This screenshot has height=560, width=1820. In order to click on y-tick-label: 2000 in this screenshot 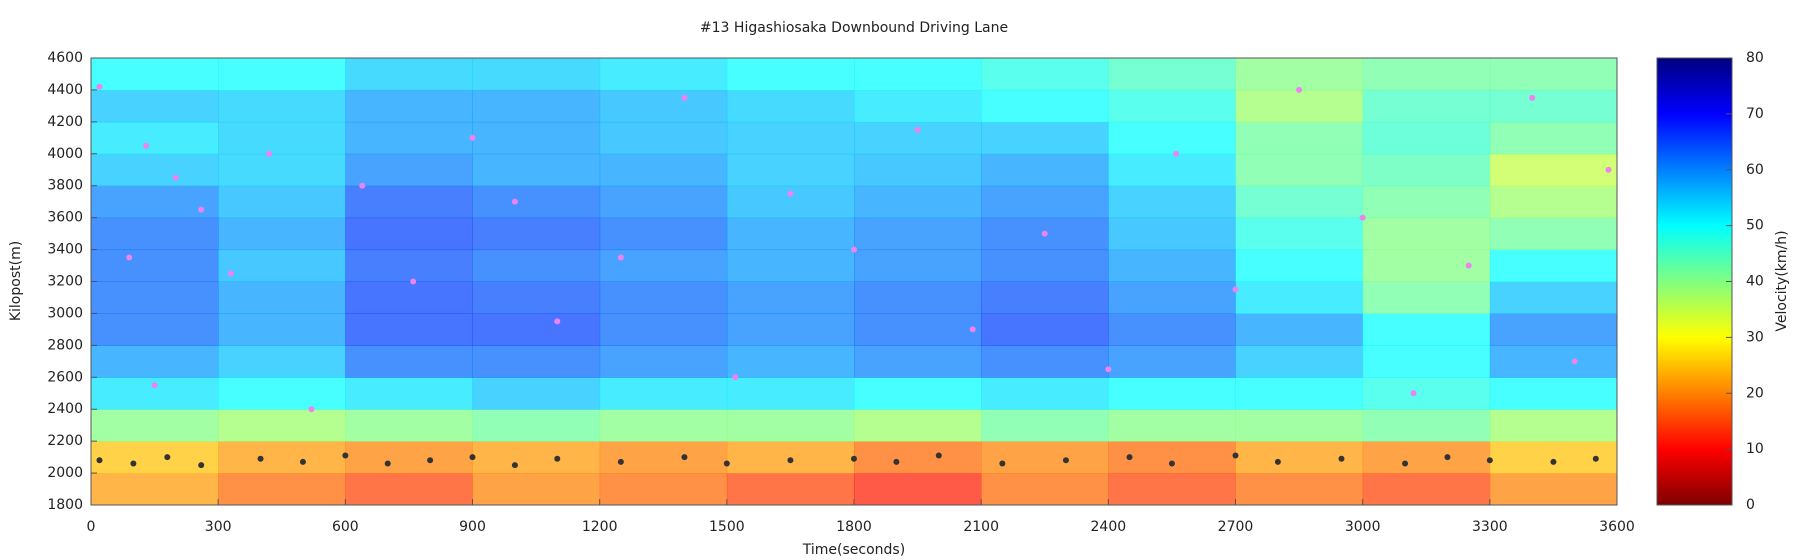, I will do `click(65, 473)`.